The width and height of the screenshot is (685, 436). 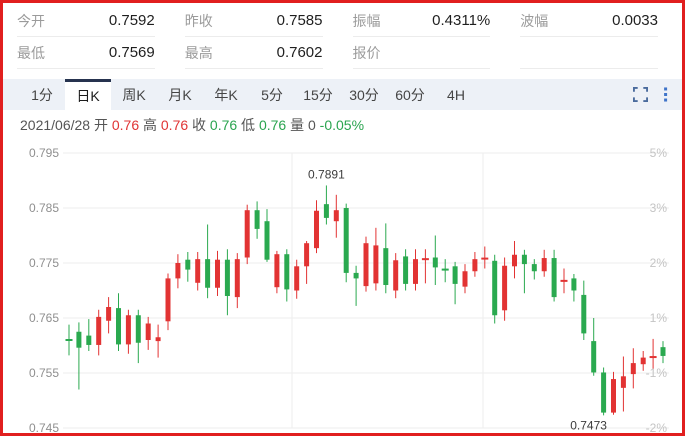 I want to click on y-axis-label-left: 0.765, so click(x=44, y=318).